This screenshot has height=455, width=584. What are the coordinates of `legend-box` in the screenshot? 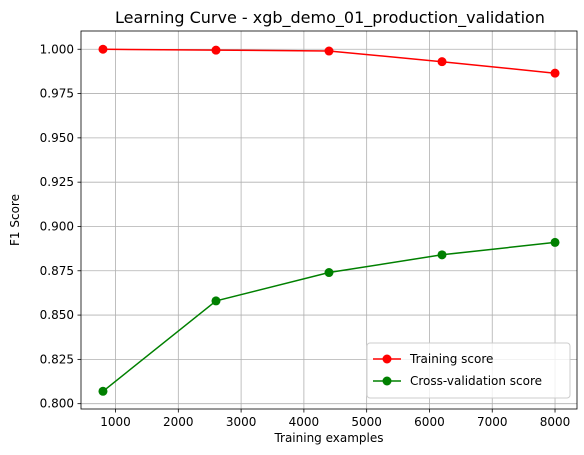 It's located at (468, 370).